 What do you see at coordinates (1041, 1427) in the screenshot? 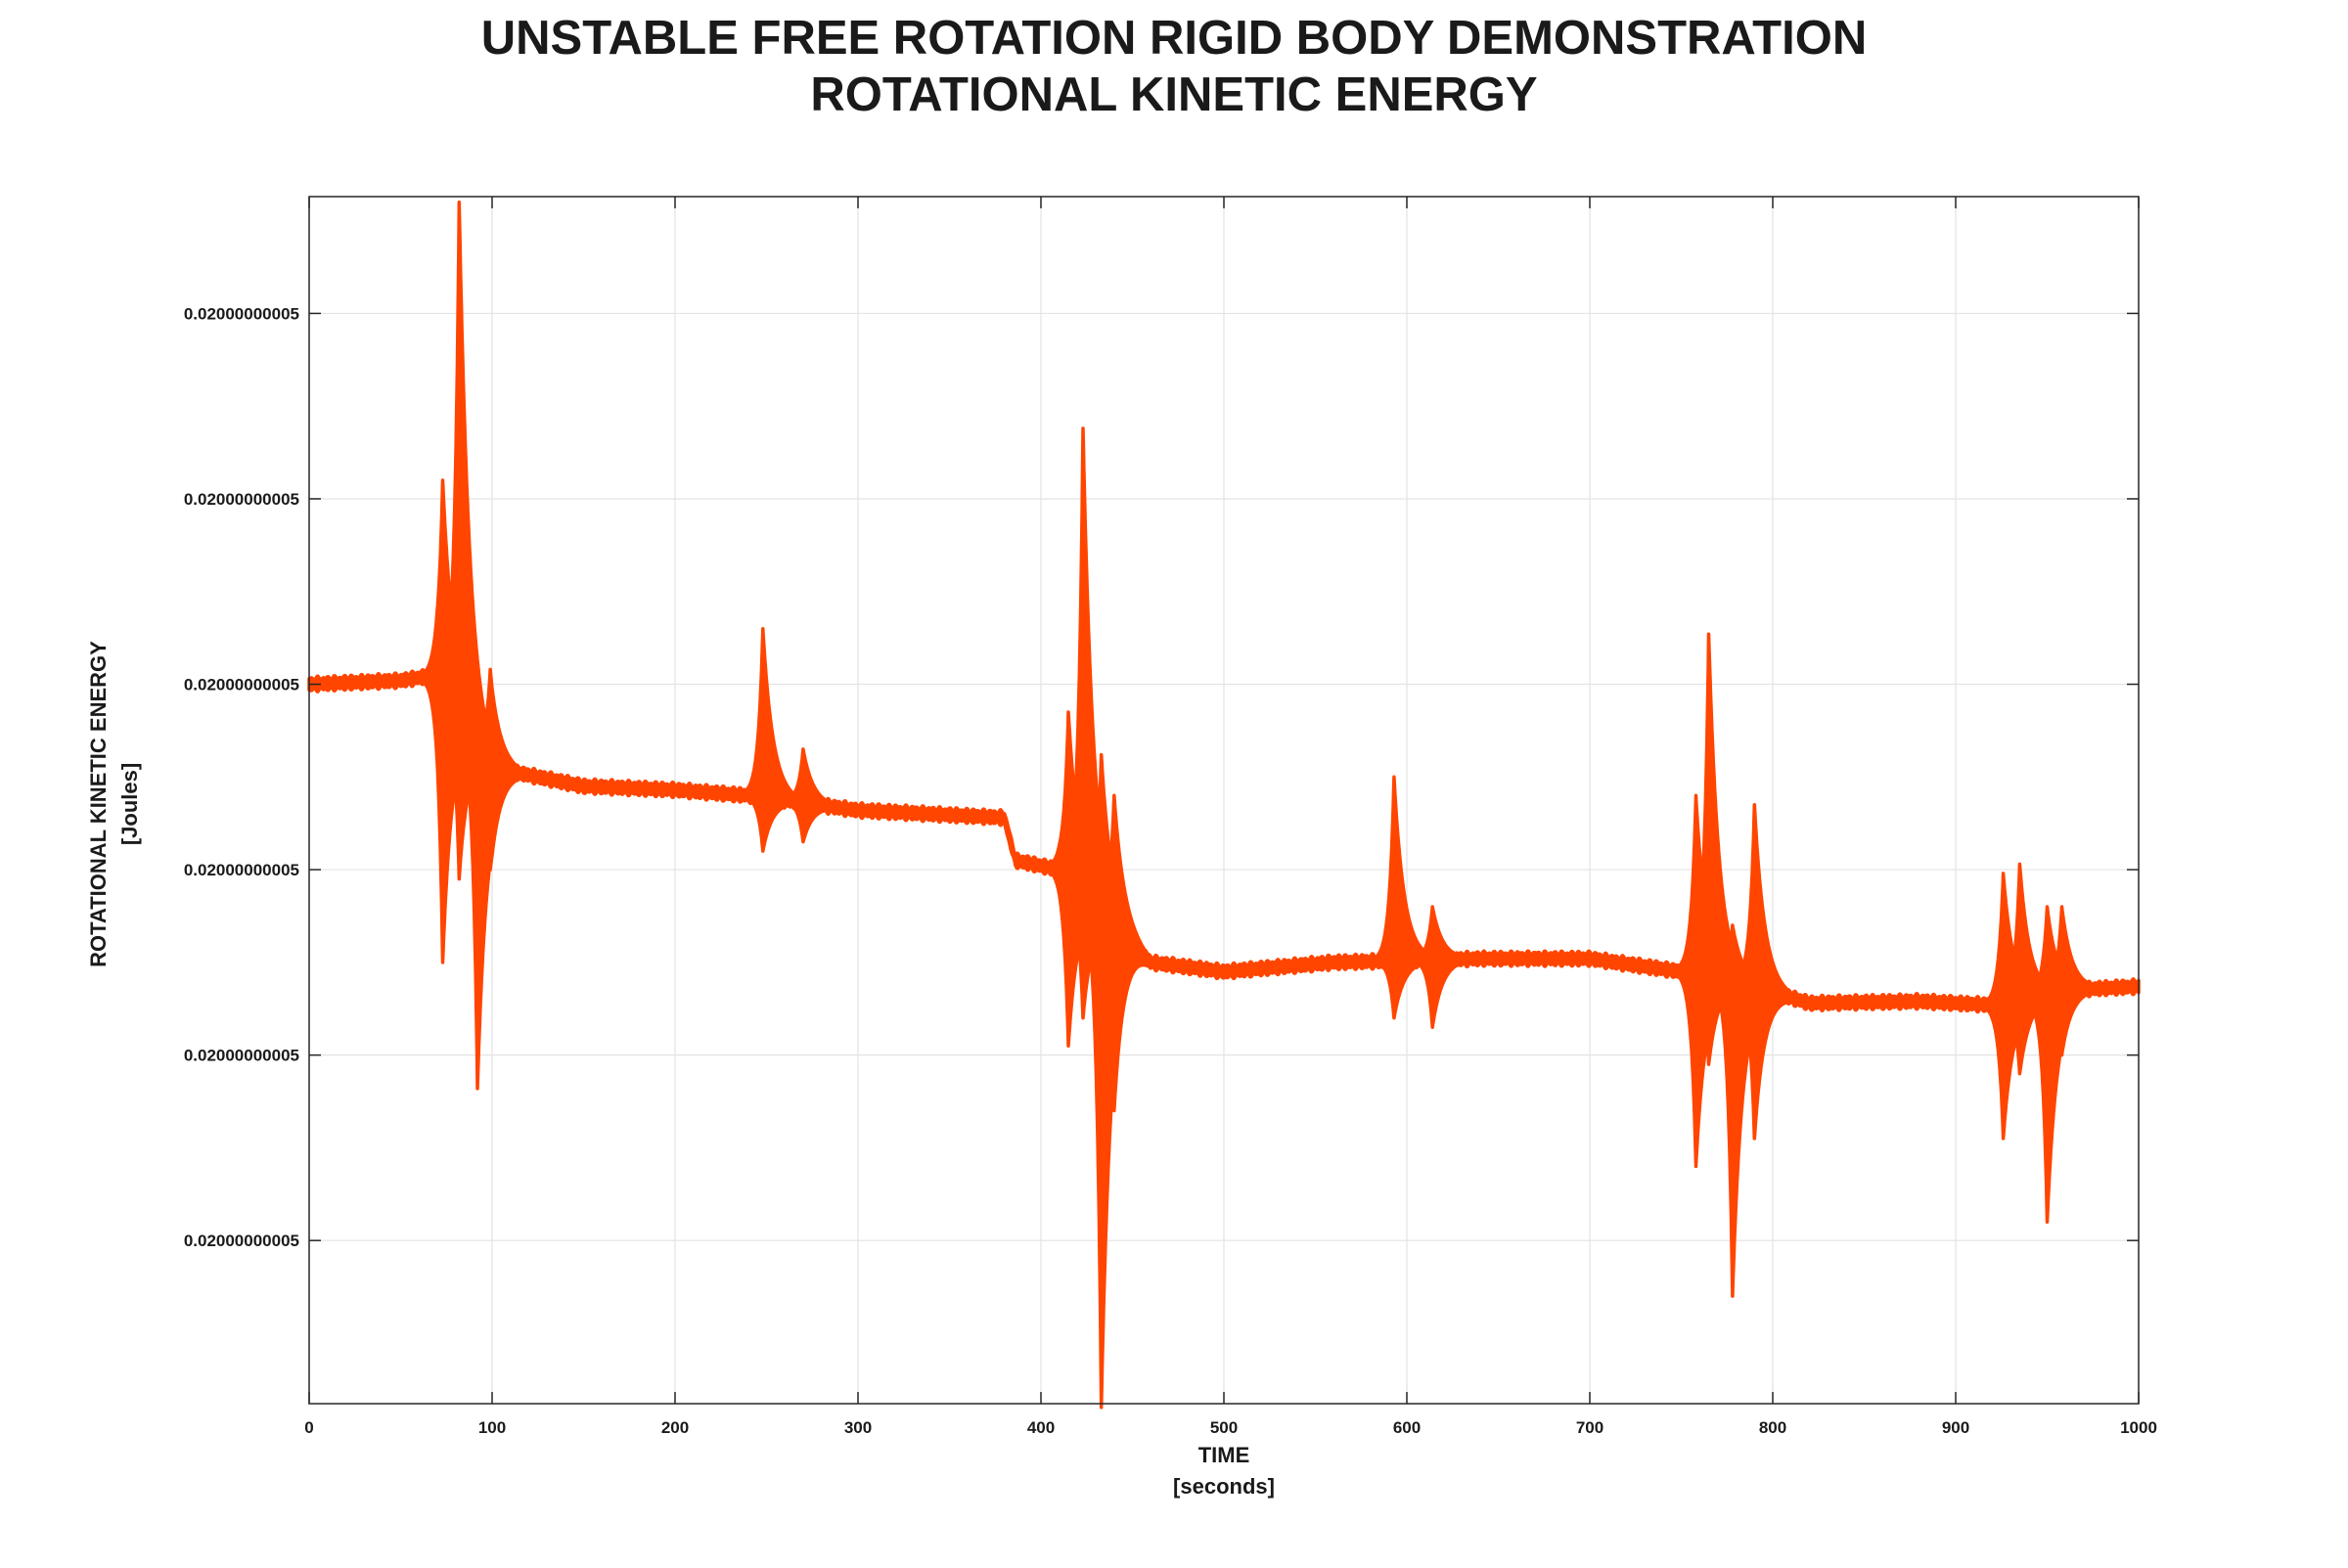
I see `x-tick-label: 400` at bounding box center [1041, 1427].